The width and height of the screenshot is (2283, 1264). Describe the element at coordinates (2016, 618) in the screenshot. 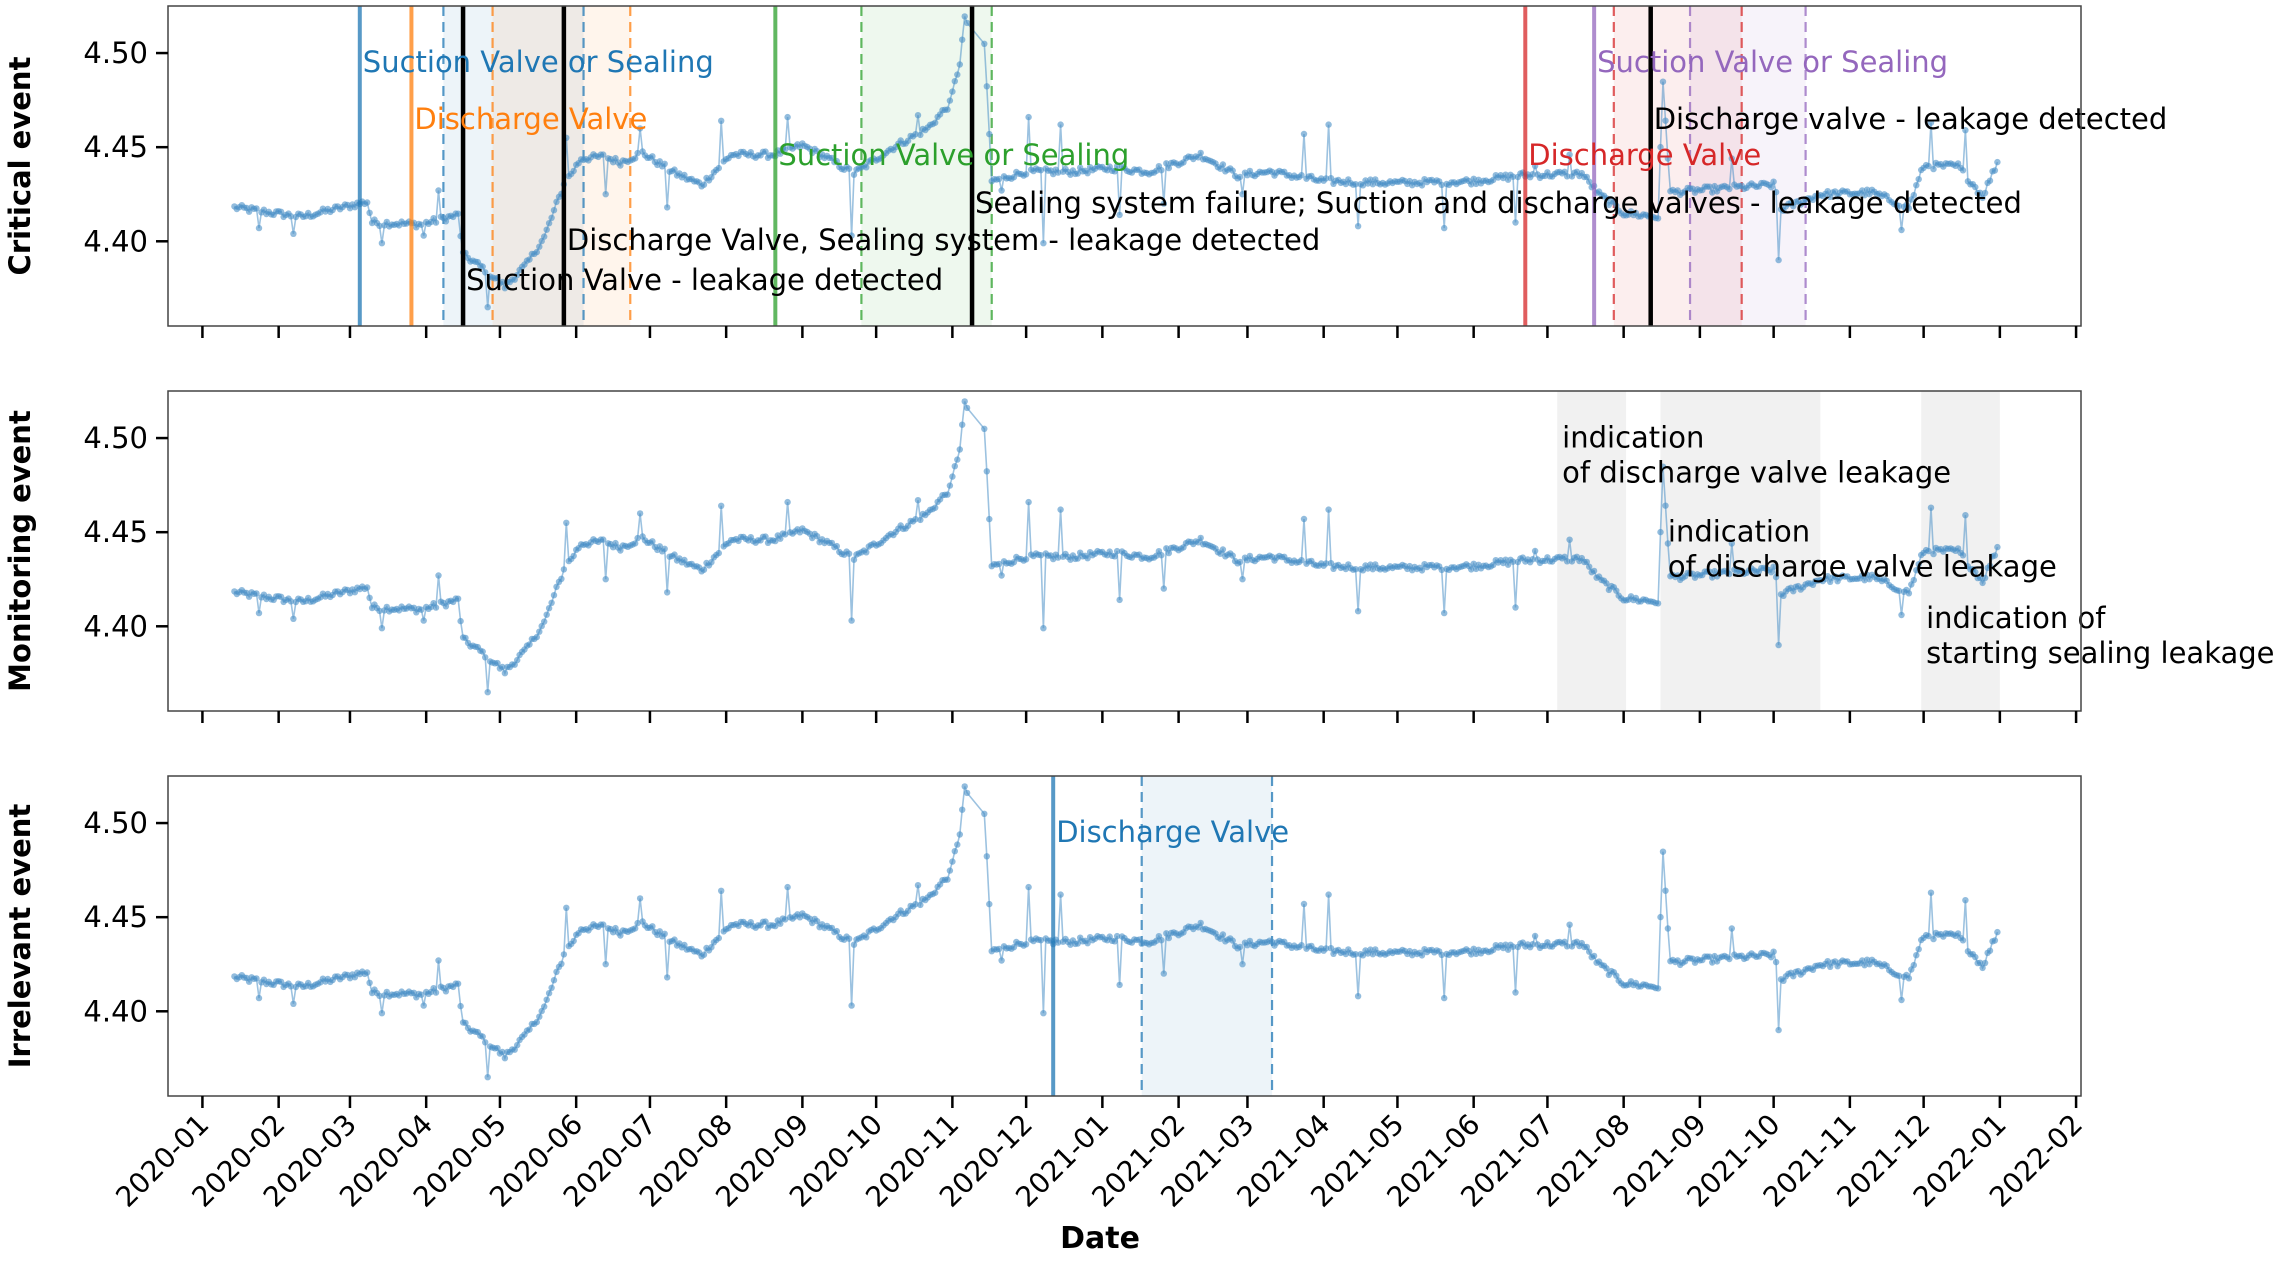

I see `annotation-text: indication of` at that location.